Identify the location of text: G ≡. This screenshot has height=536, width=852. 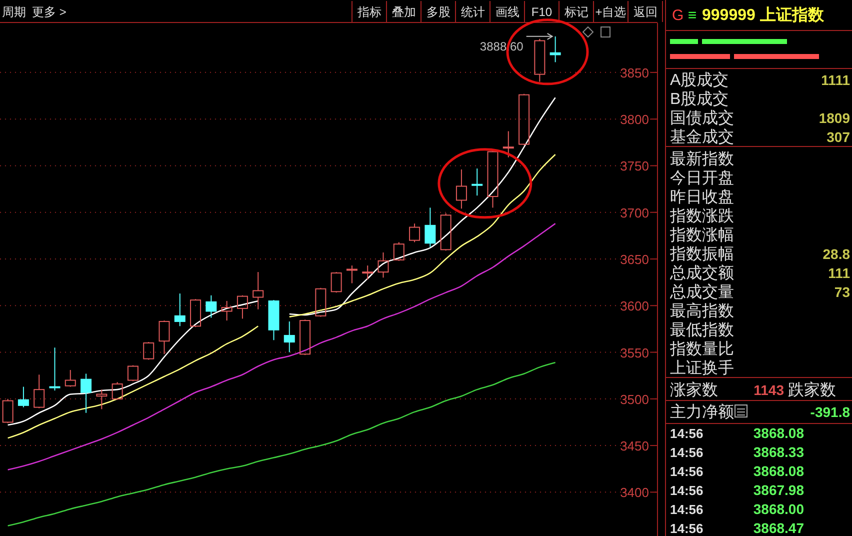
(684, 15).